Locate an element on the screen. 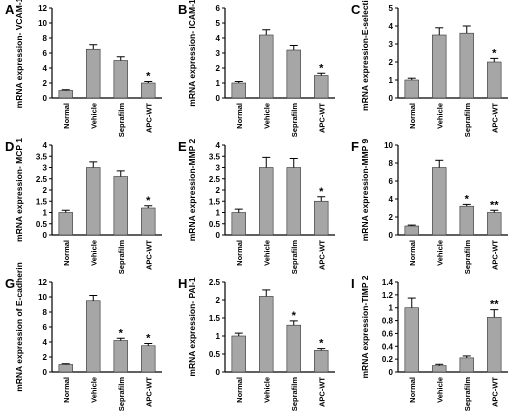 This screenshot has width=520, height=417. panel-letter: E is located at coordinates (182, 146).